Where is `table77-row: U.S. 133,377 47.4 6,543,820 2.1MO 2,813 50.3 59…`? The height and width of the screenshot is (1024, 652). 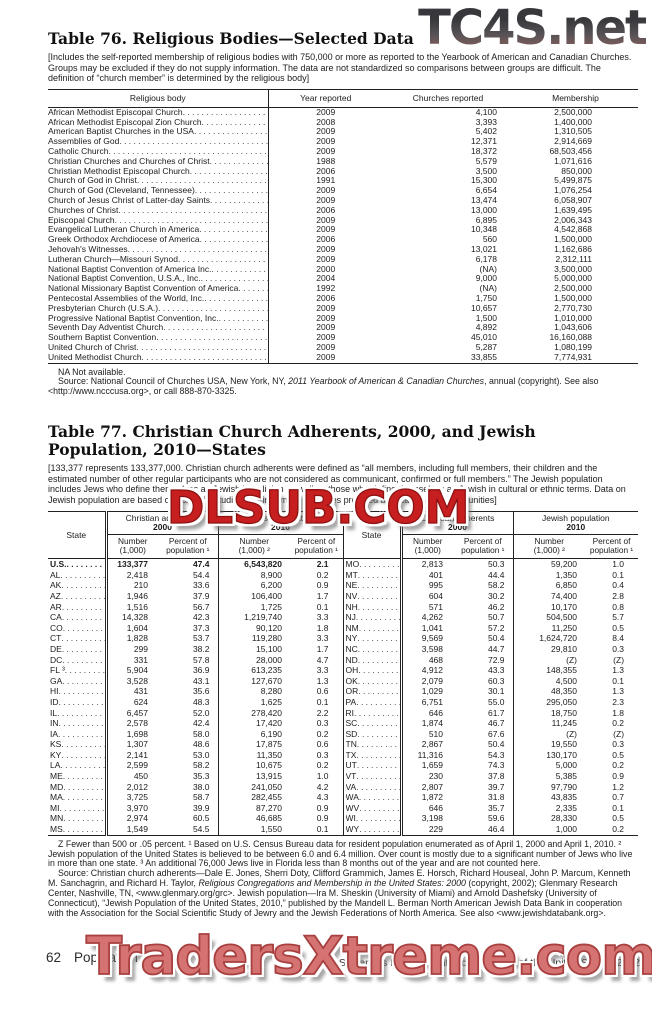 table77-row: U.S. 133,377 47.4 6,543,820 2.1MO 2,813 50.3 59… is located at coordinates (343, 564).